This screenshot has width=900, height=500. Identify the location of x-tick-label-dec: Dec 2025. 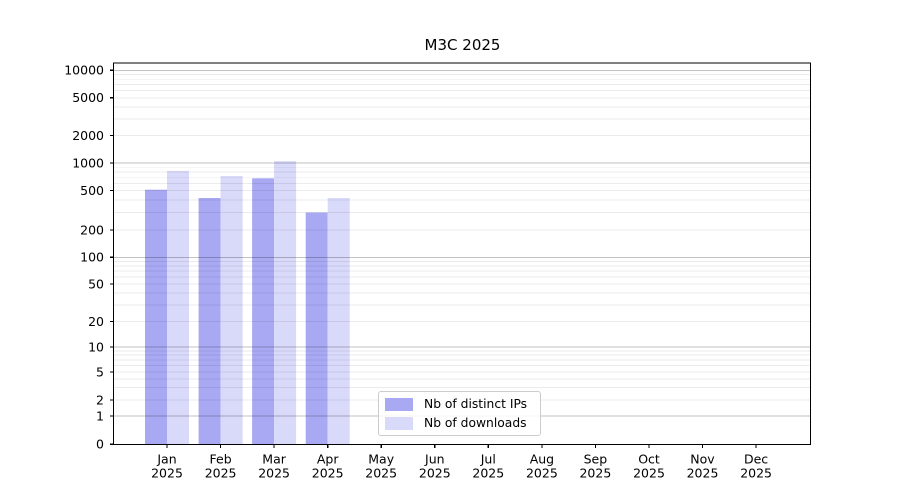
(756, 466).